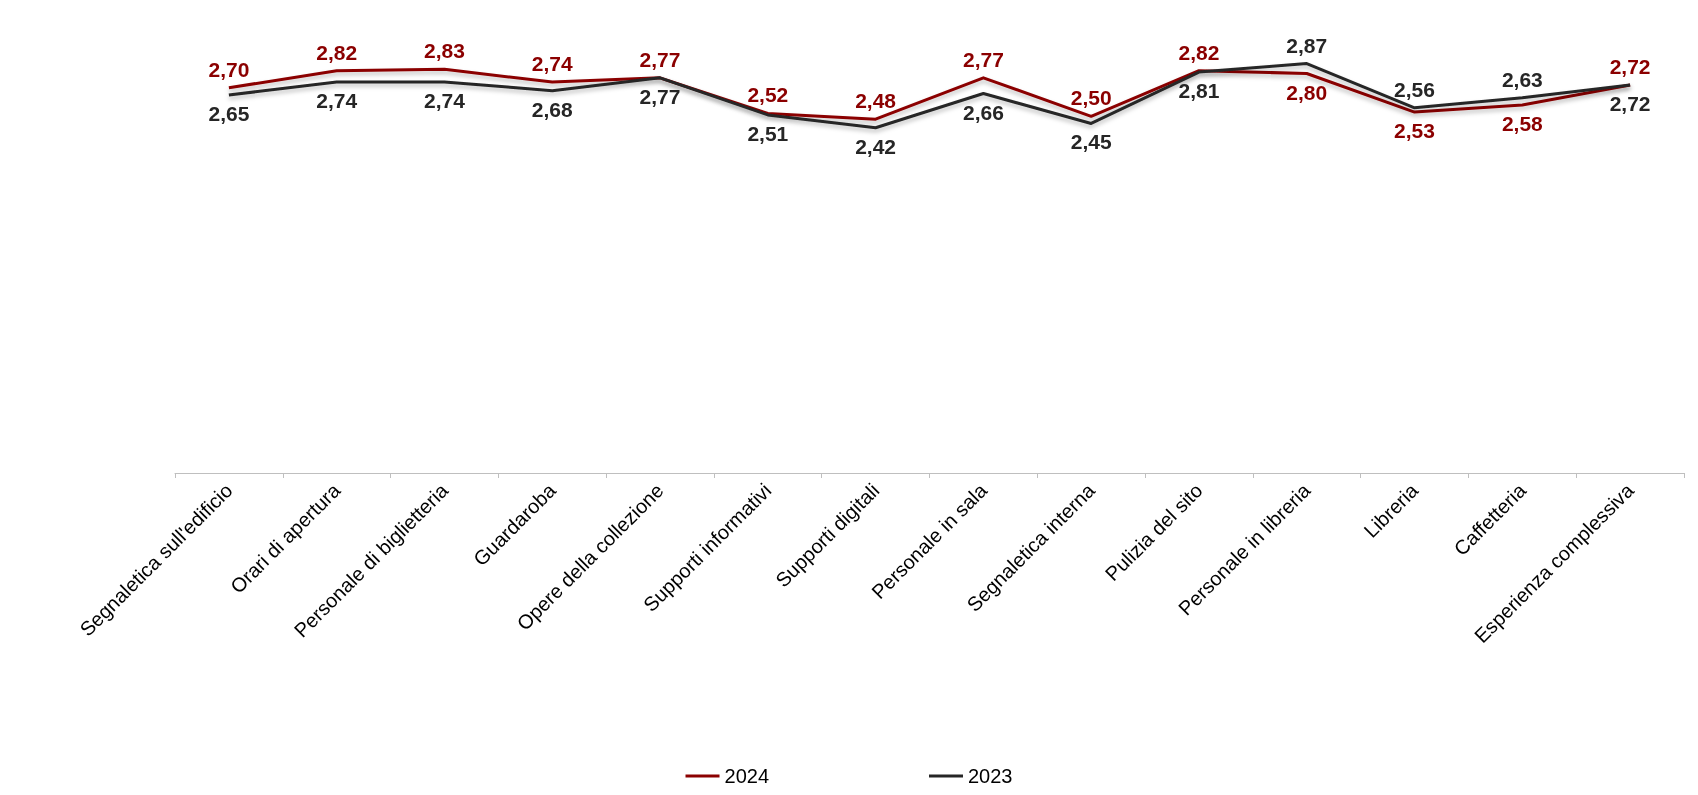 Image resolution: width=1698 pixels, height=795 pixels. I want to click on data-label: 2,68, so click(552, 109).